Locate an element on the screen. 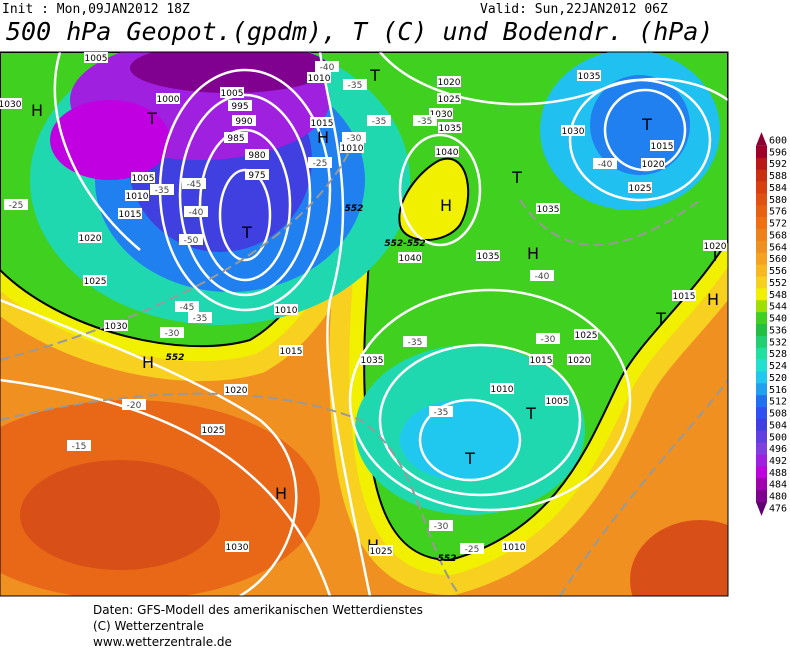 Image resolution: width=790 pixels, height=648 pixels. temperature-label: -40 is located at coordinates (196, 213).